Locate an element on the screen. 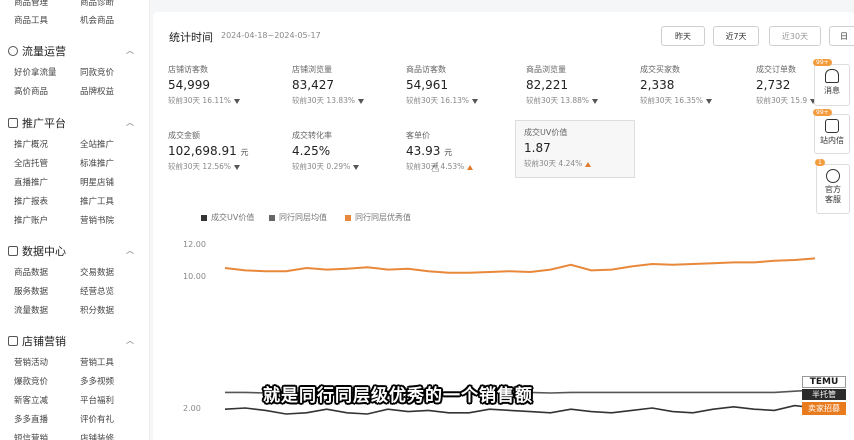 The width and height of the screenshot is (854, 440). sidebar-group-store-marketing: 店铺营销 ︿ is located at coordinates (71, 341).